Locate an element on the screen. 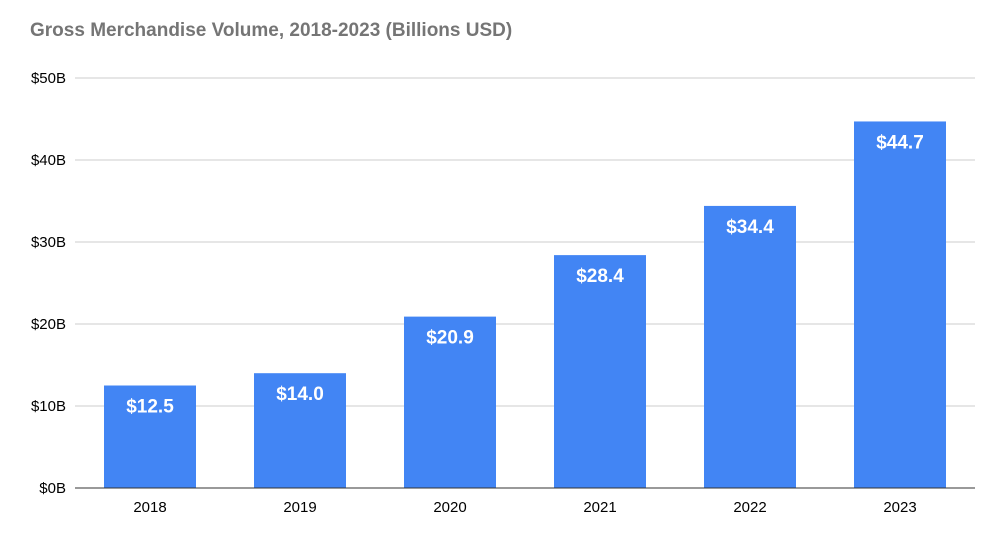  y-tick-label: $50B is located at coordinates (48, 78).